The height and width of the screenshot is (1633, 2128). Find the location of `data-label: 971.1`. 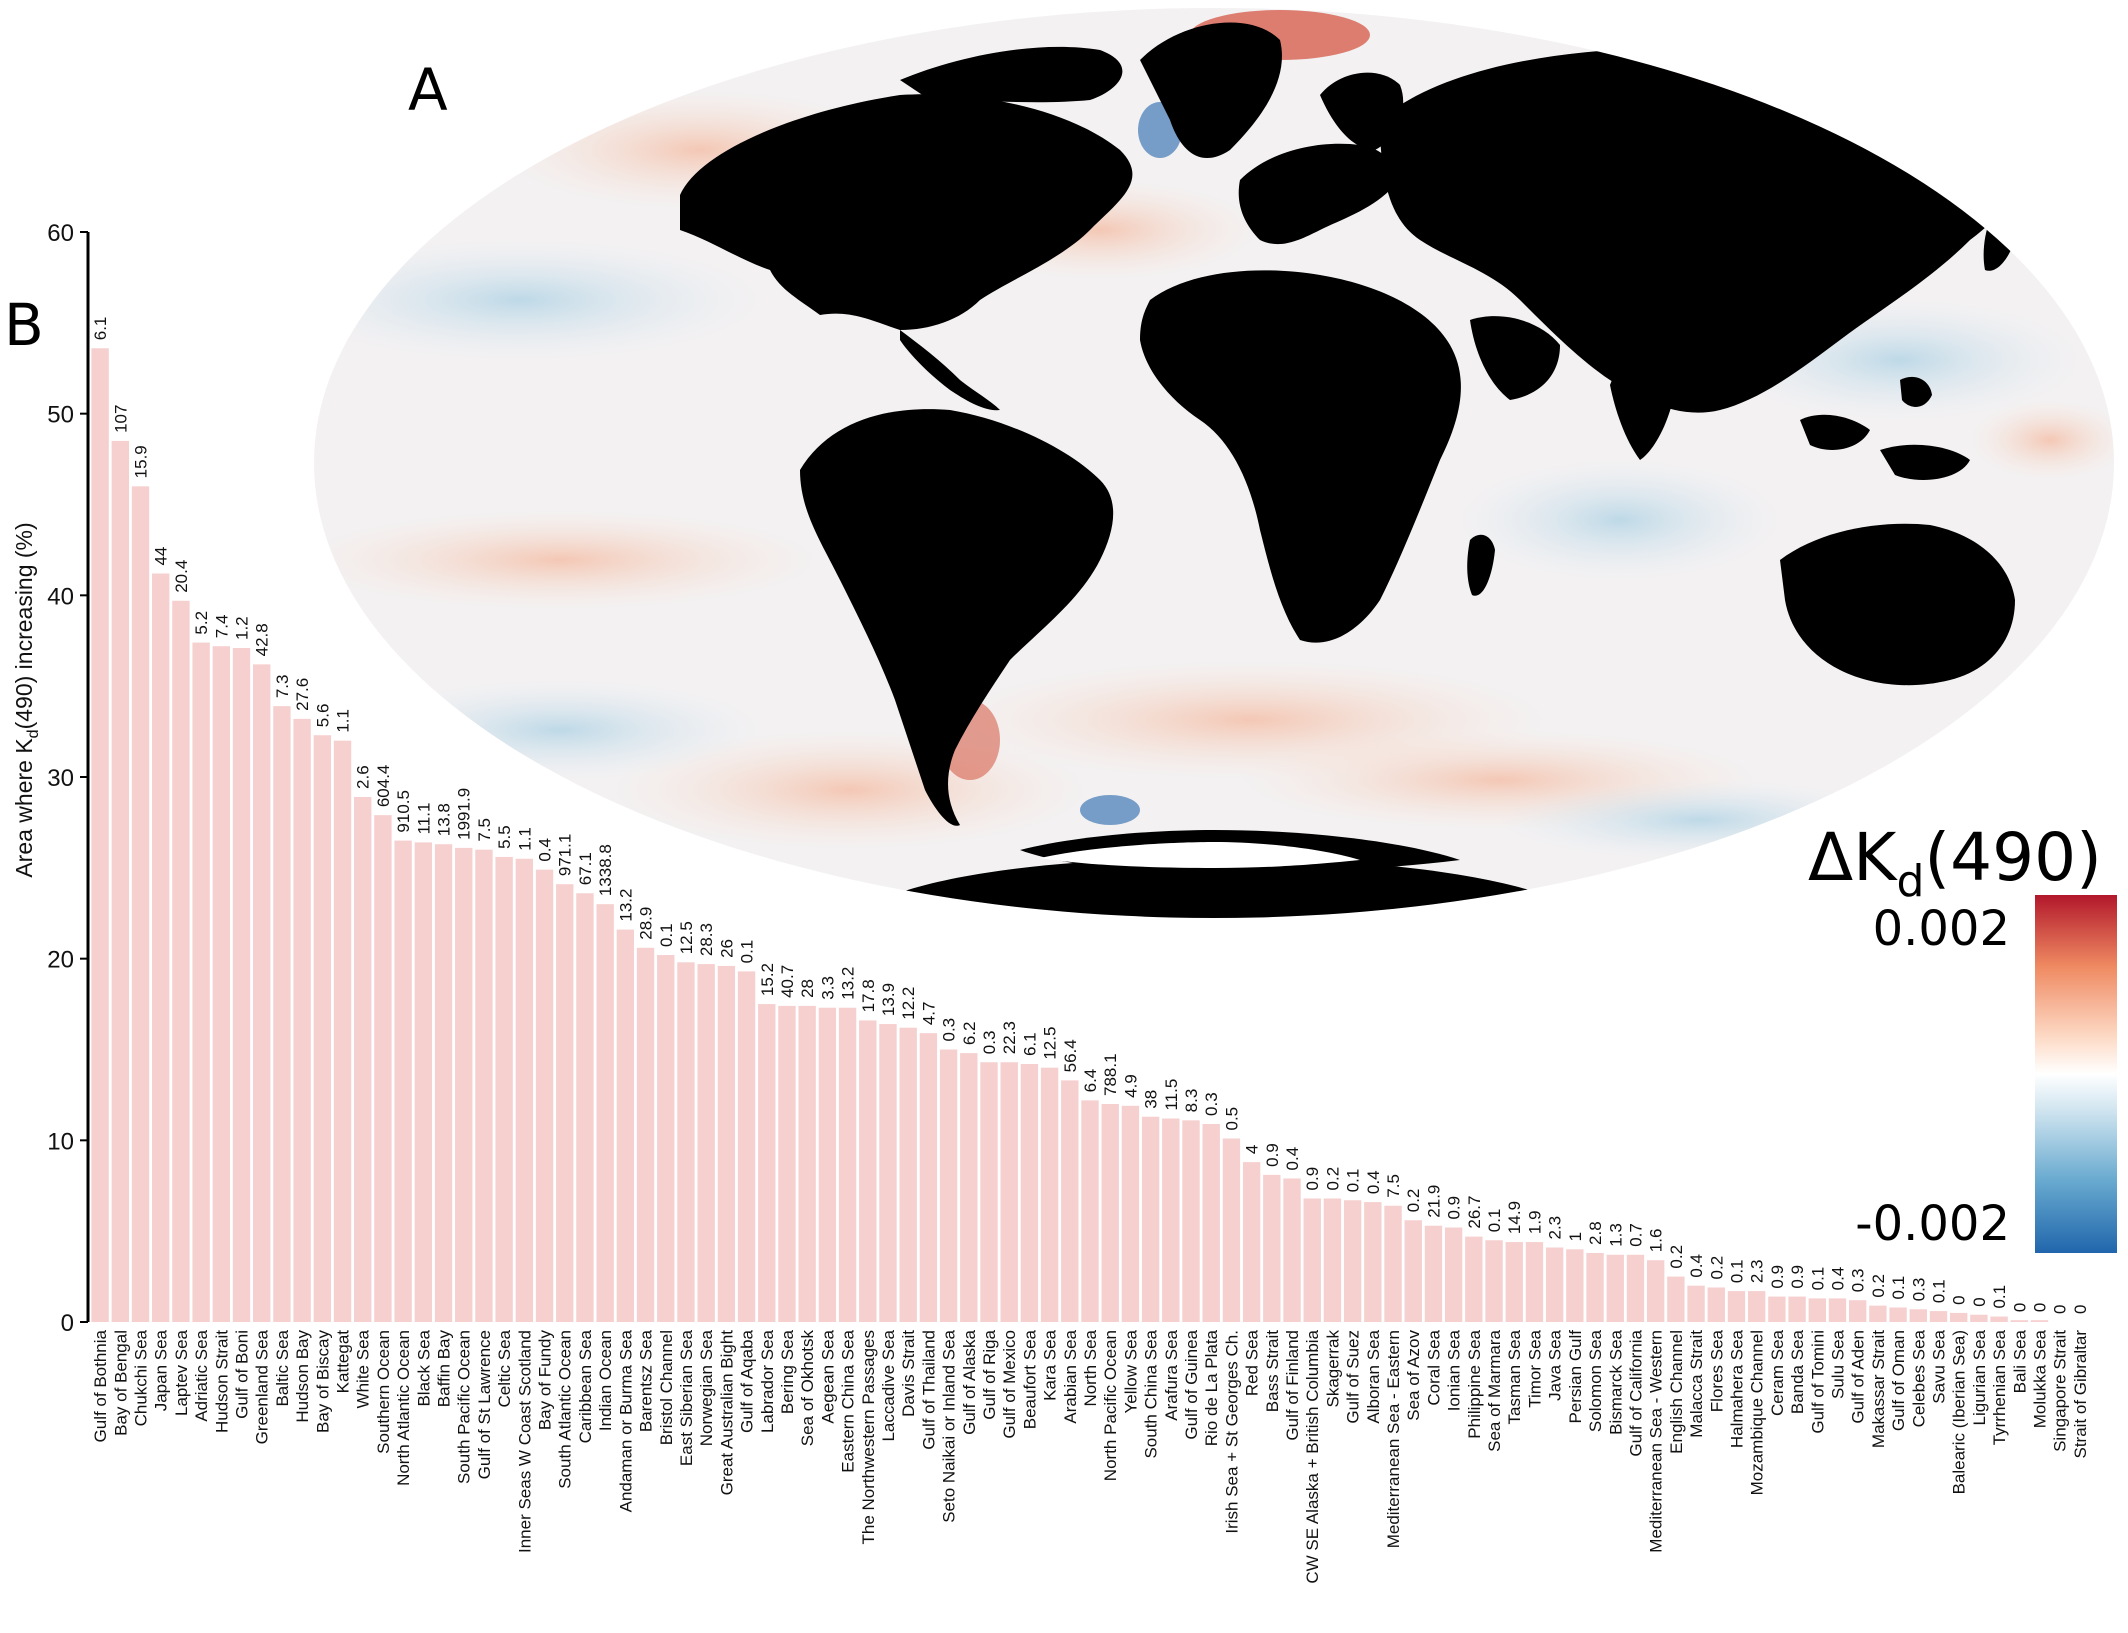

data-label: 971.1 is located at coordinates (565, 855).